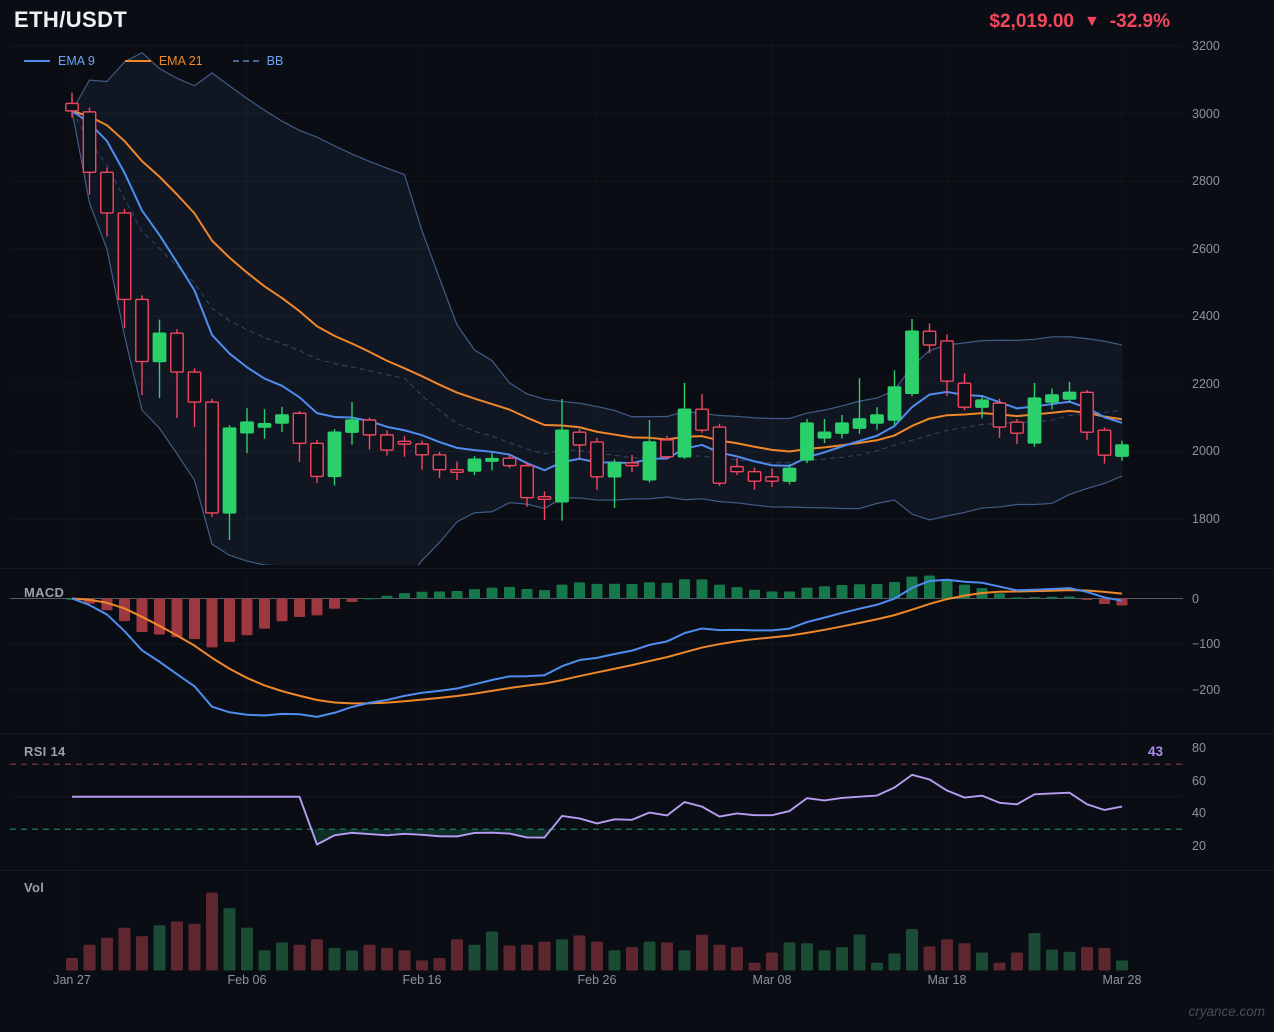 The image size is (1274, 1032). I want to click on rsi-oversold-fill, so click(597, 837).